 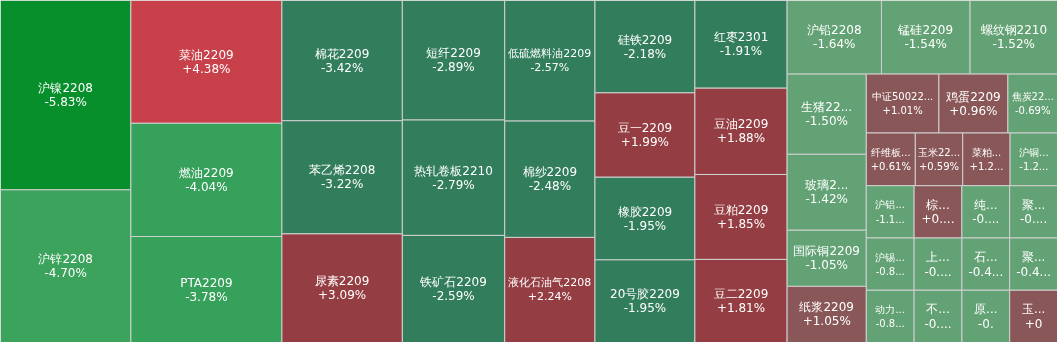 What do you see at coordinates (1033, 111) in the screenshot?
I see `data-label: -0.69%` at bounding box center [1033, 111].